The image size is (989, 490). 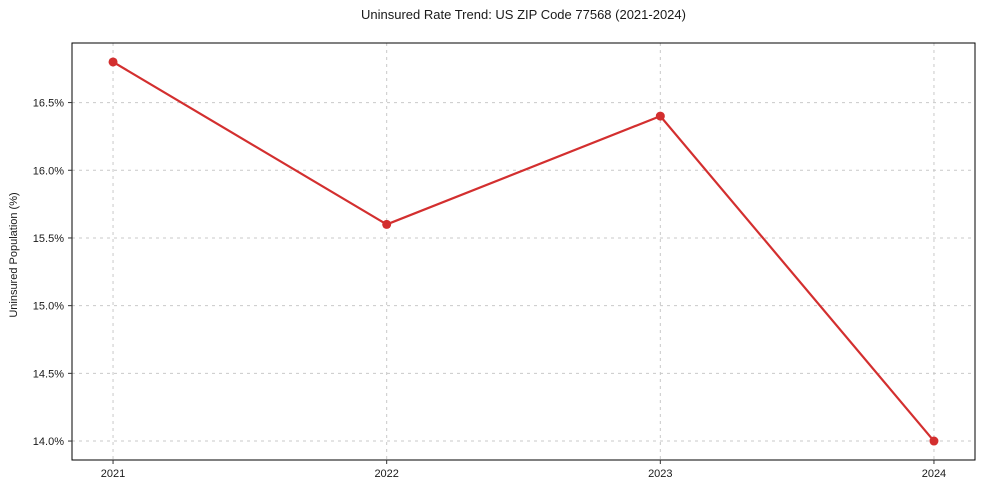 I want to click on x-tick-label: 2022, so click(x=386, y=474).